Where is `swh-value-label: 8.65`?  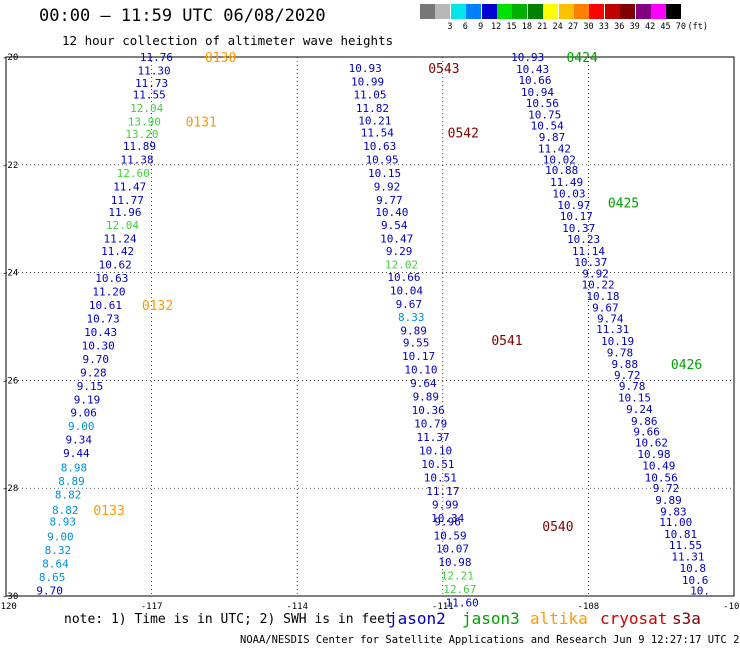 swh-value-label: 8.65 is located at coordinates (52, 577).